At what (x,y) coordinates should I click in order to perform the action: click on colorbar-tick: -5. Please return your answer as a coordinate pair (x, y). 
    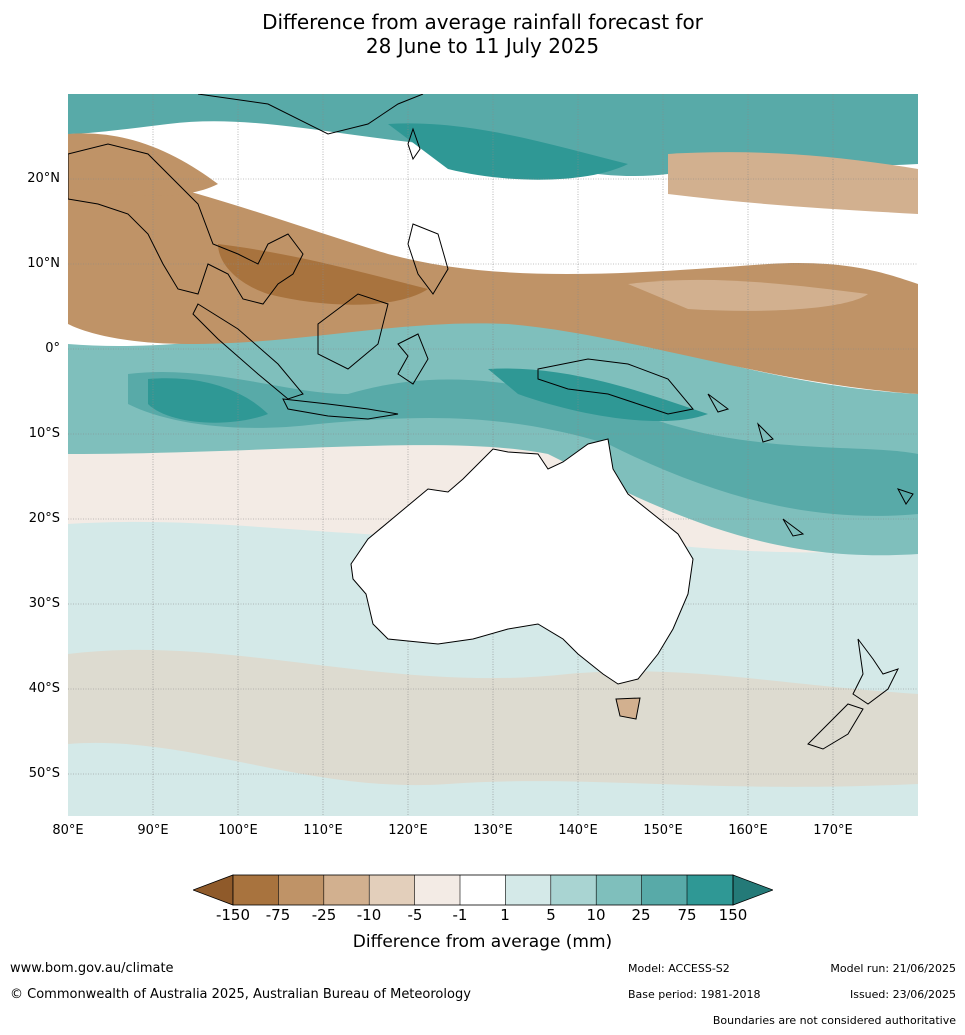
    Looking at the image, I should click on (415, 915).